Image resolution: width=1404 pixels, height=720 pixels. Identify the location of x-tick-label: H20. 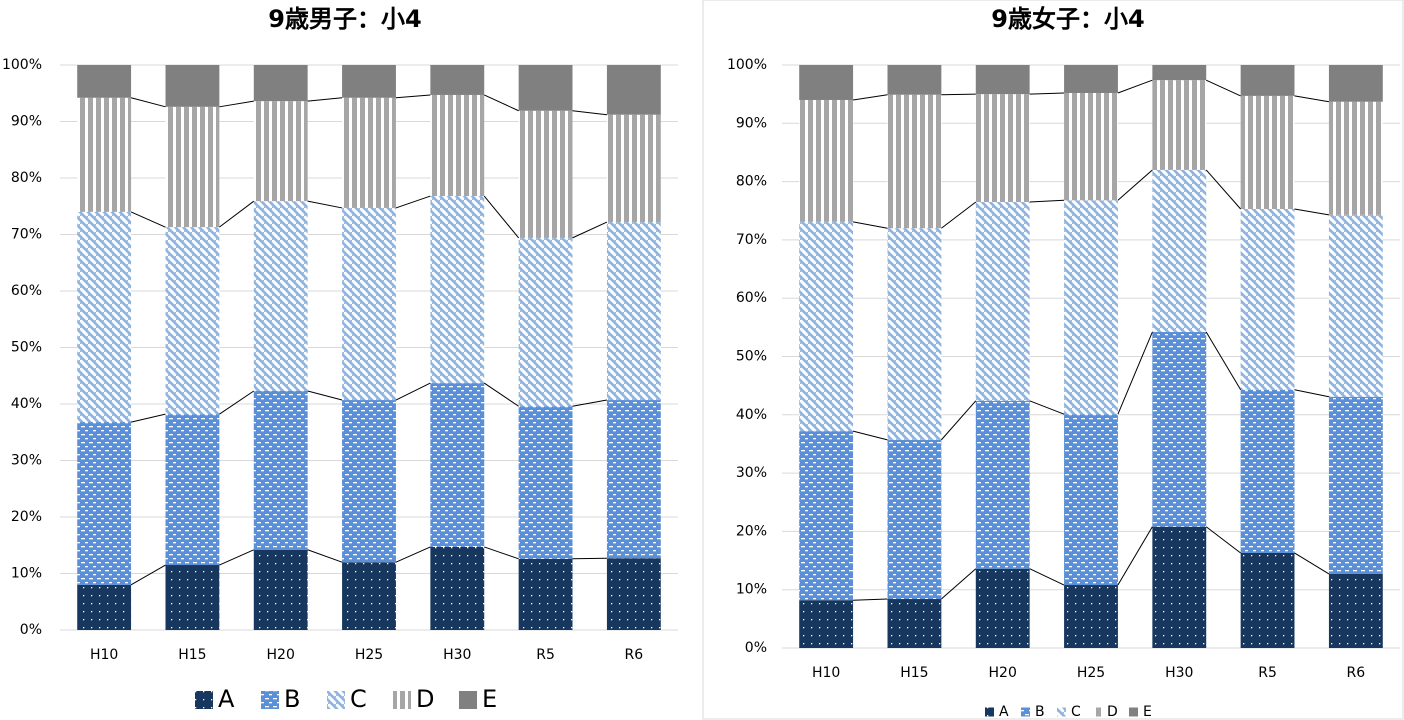
(281, 655).